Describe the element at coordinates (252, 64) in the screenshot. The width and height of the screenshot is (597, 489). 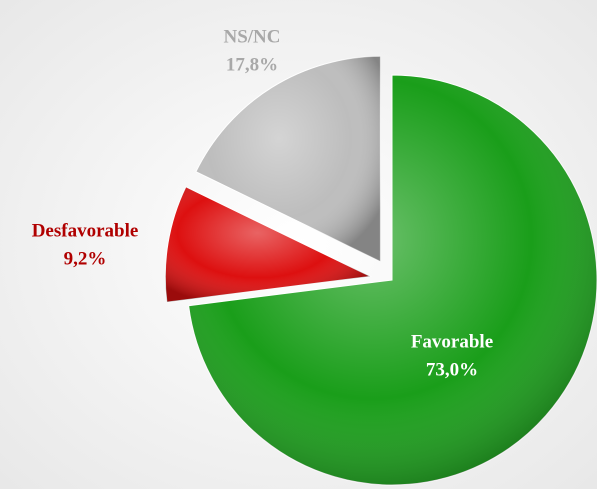
I see `slice-value: 17,8%` at that location.